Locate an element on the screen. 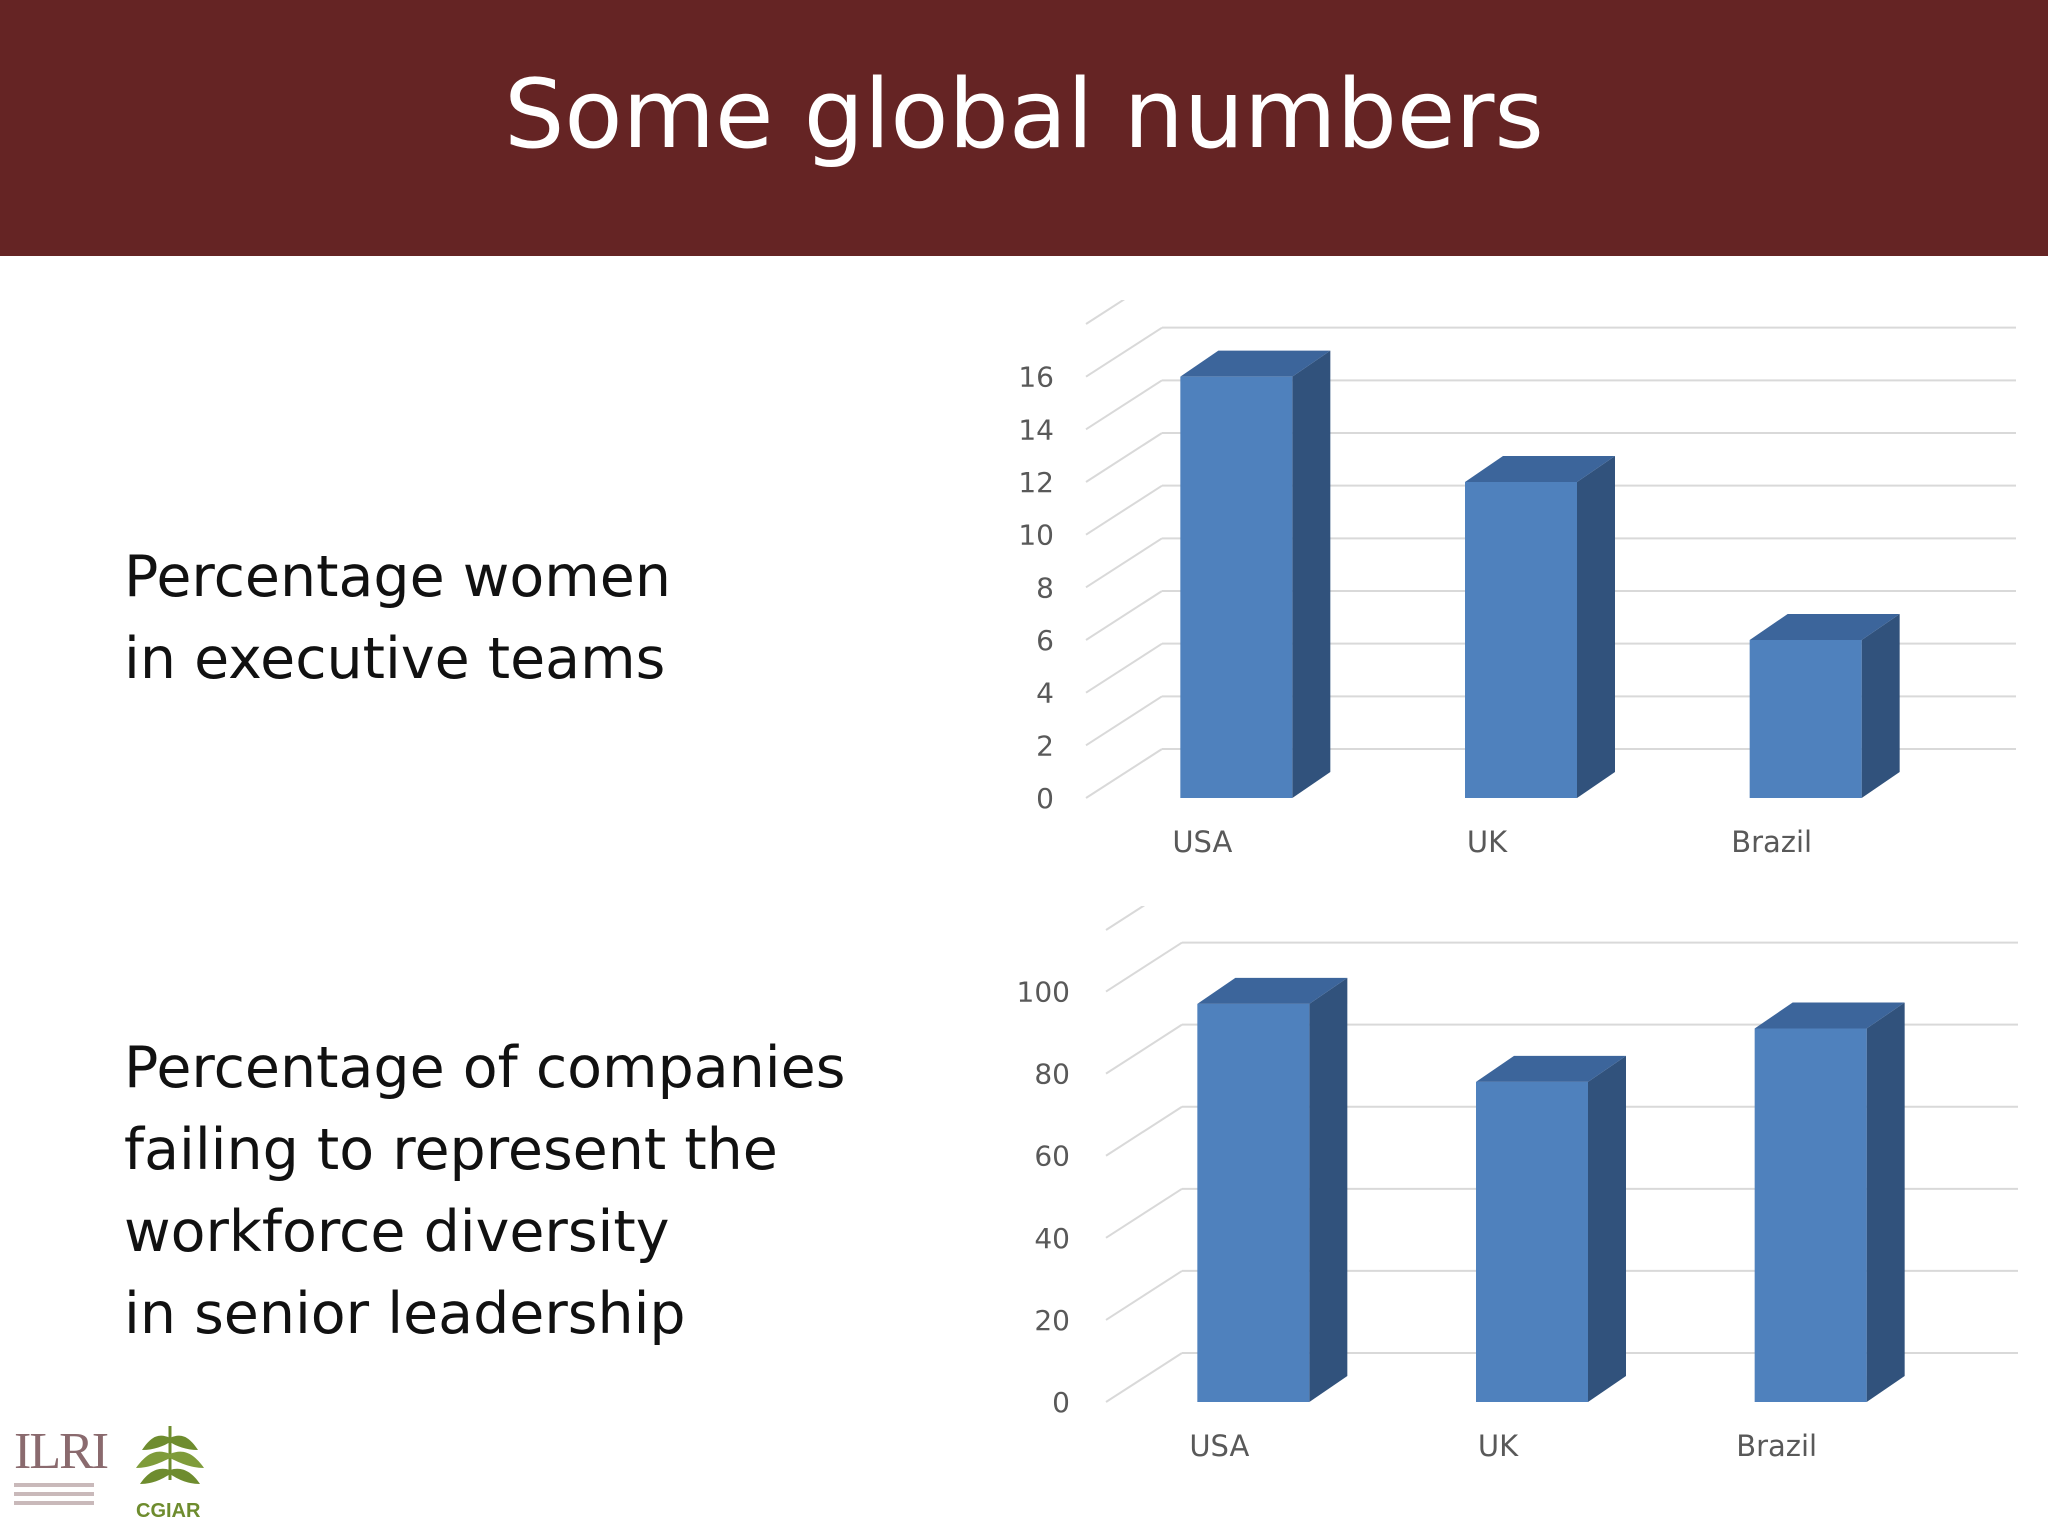  y-tick-label: 14 is located at coordinates (1036, 429).